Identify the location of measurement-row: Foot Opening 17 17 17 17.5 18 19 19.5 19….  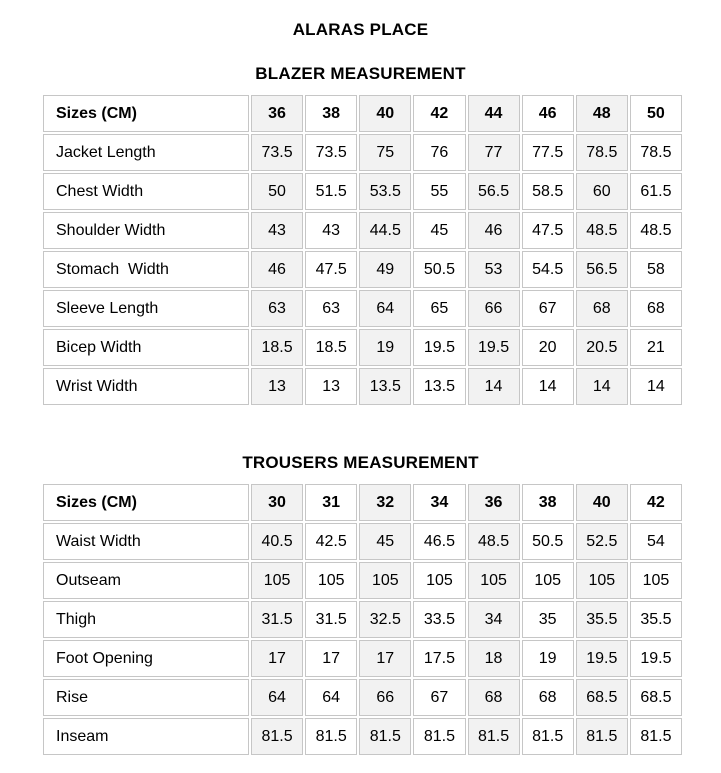
(362, 658).